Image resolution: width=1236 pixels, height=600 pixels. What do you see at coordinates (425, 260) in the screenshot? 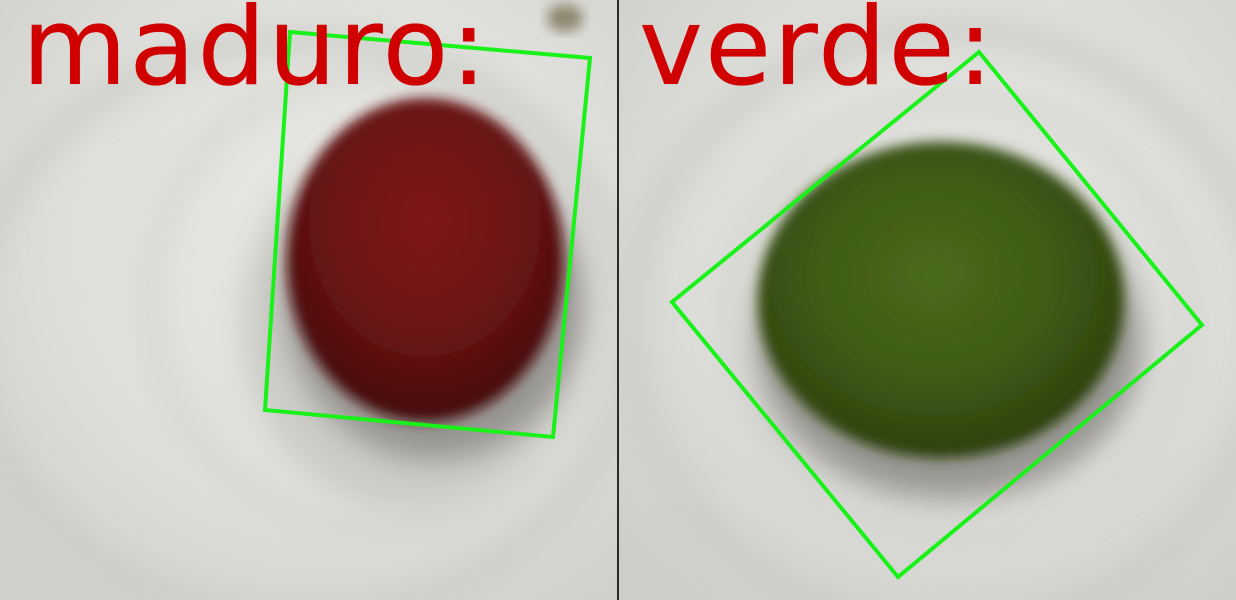
I see `ripe-fruit` at bounding box center [425, 260].